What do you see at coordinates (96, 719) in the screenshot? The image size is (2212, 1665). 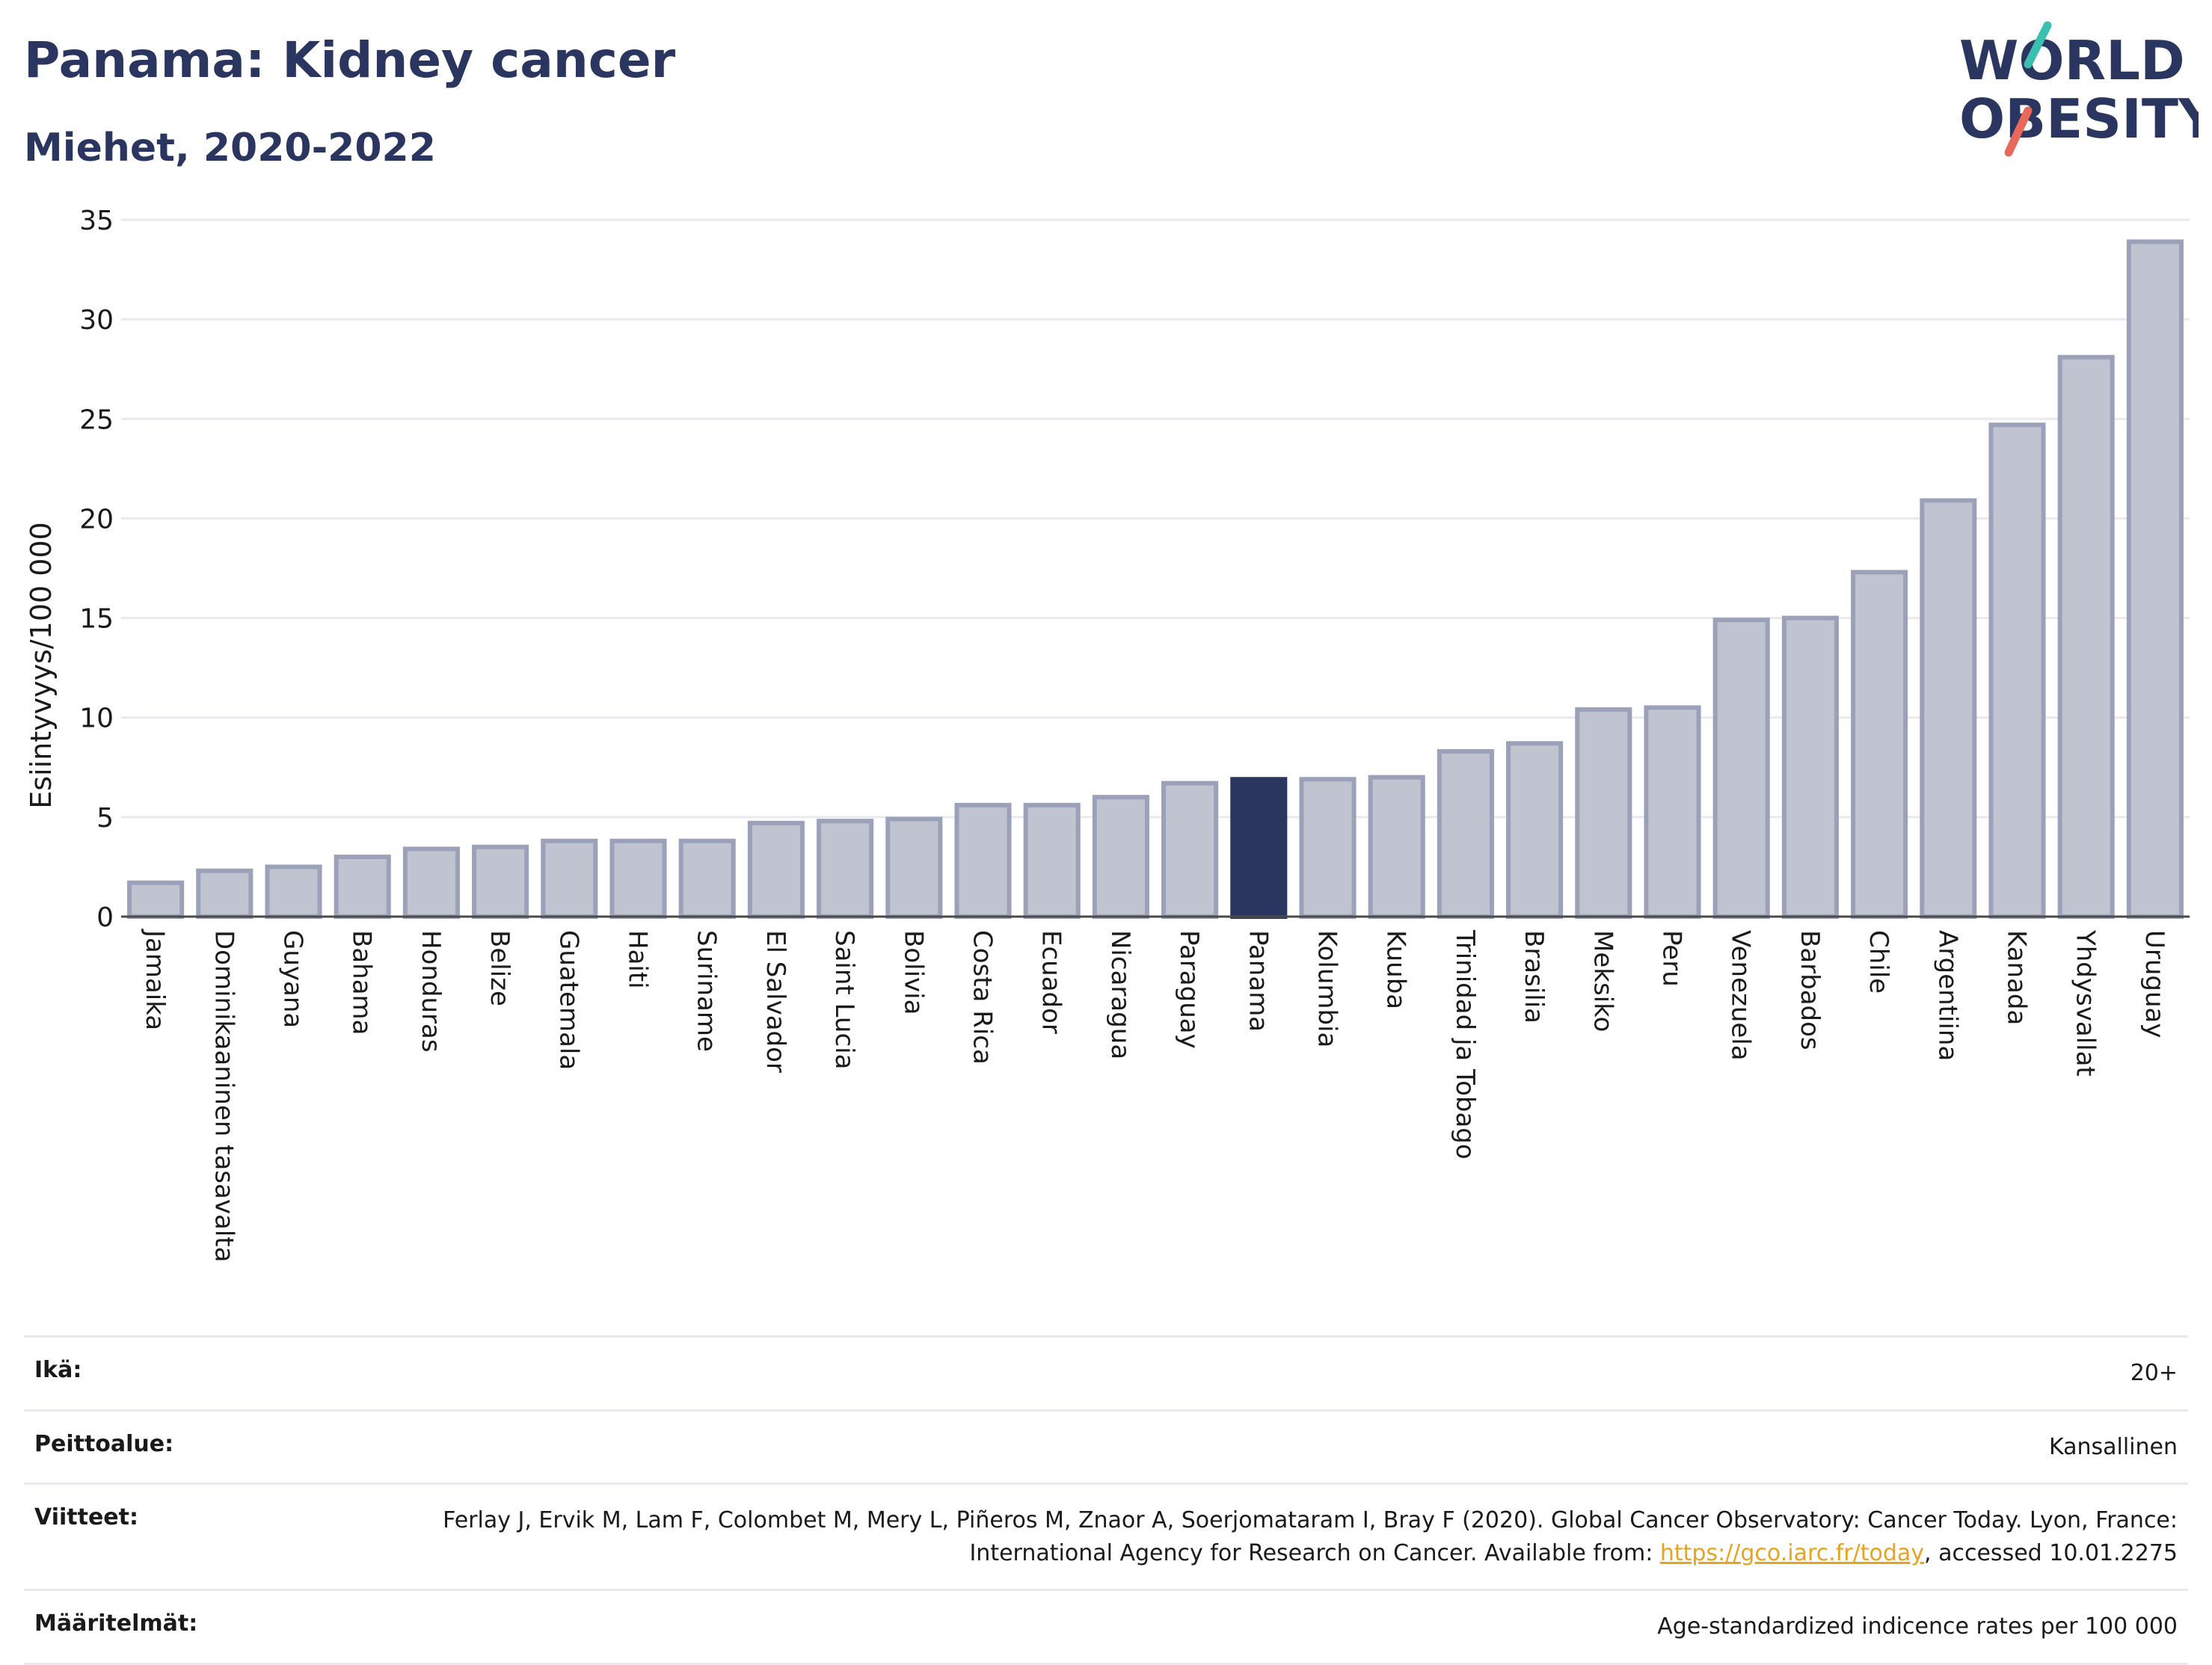 I see `y-tick-label: 10` at bounding box center [96, 719].